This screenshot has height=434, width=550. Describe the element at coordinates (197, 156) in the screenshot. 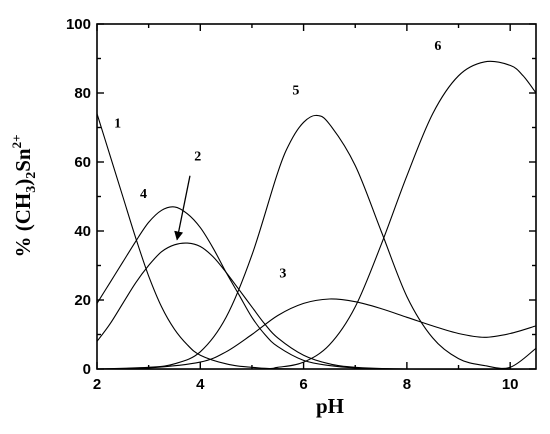

I see `curve-label-2: 2` at that location.